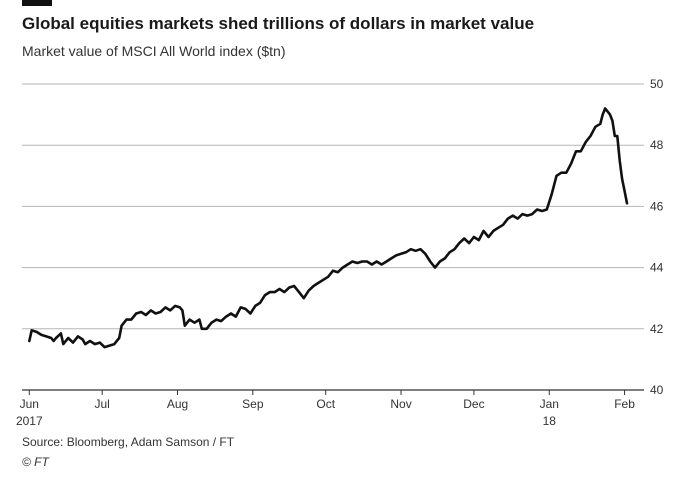  What do you see at coordinates (550, 421) in the screenshot?
I see `x-tick-sublabel-jan: 18` at bounding box center [550, 421].